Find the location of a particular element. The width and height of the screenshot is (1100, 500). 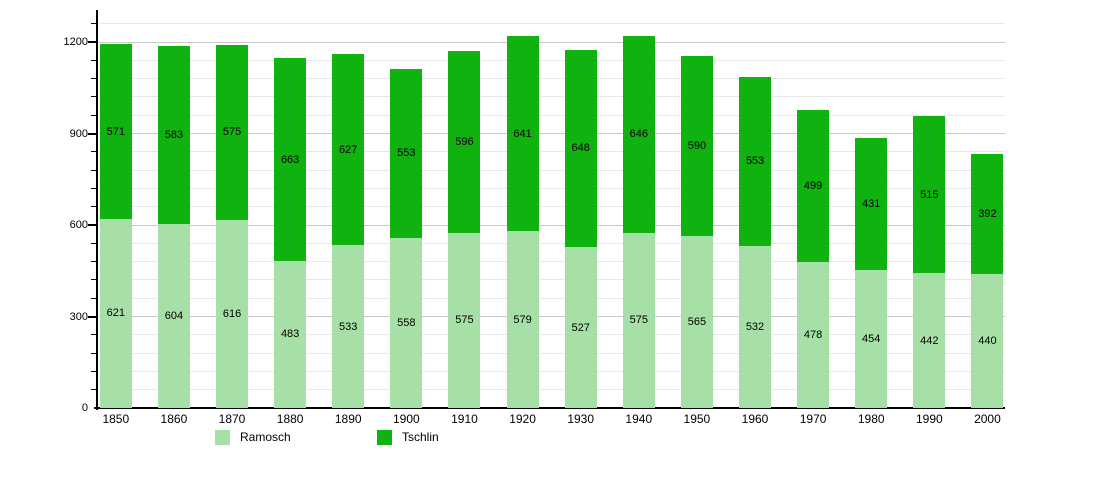

bar-segment-tschlin-1920 is located at coordinates (522, 133).